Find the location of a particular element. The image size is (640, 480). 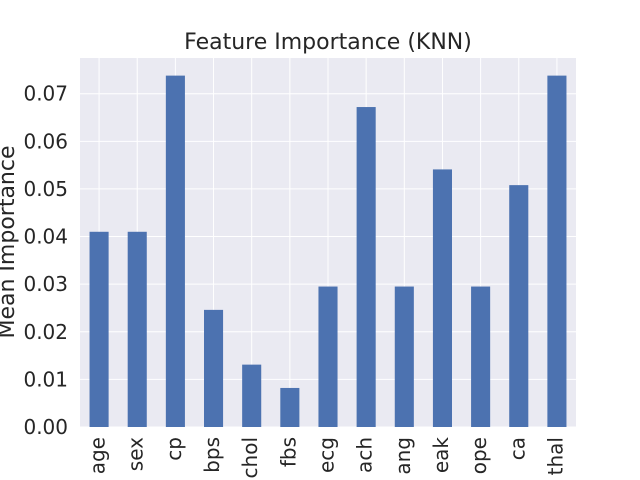

x-tick-label: ach is located at coordinates (365, 455).